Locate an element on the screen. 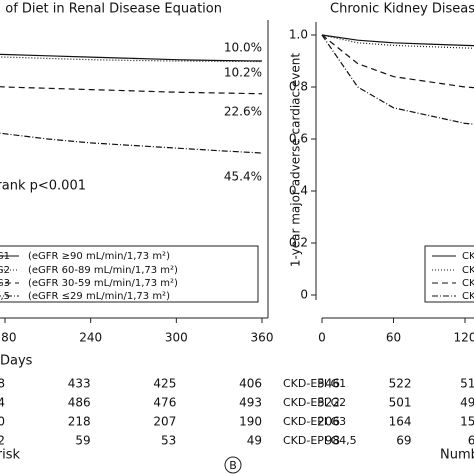 This screenshot has height=474, width=474. end-label: 22.6% is located at coordinates (243, 112).